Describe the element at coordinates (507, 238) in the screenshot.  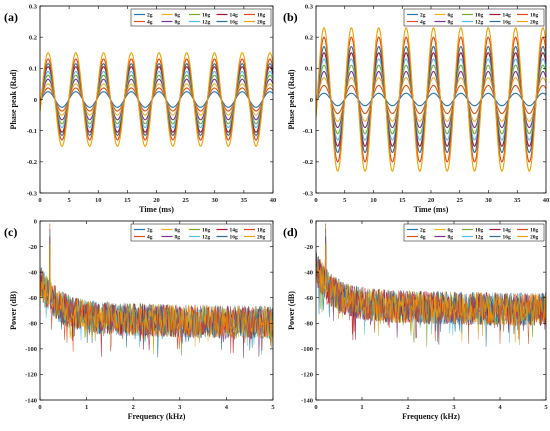
I see `legend-entry: 16g` at that location.